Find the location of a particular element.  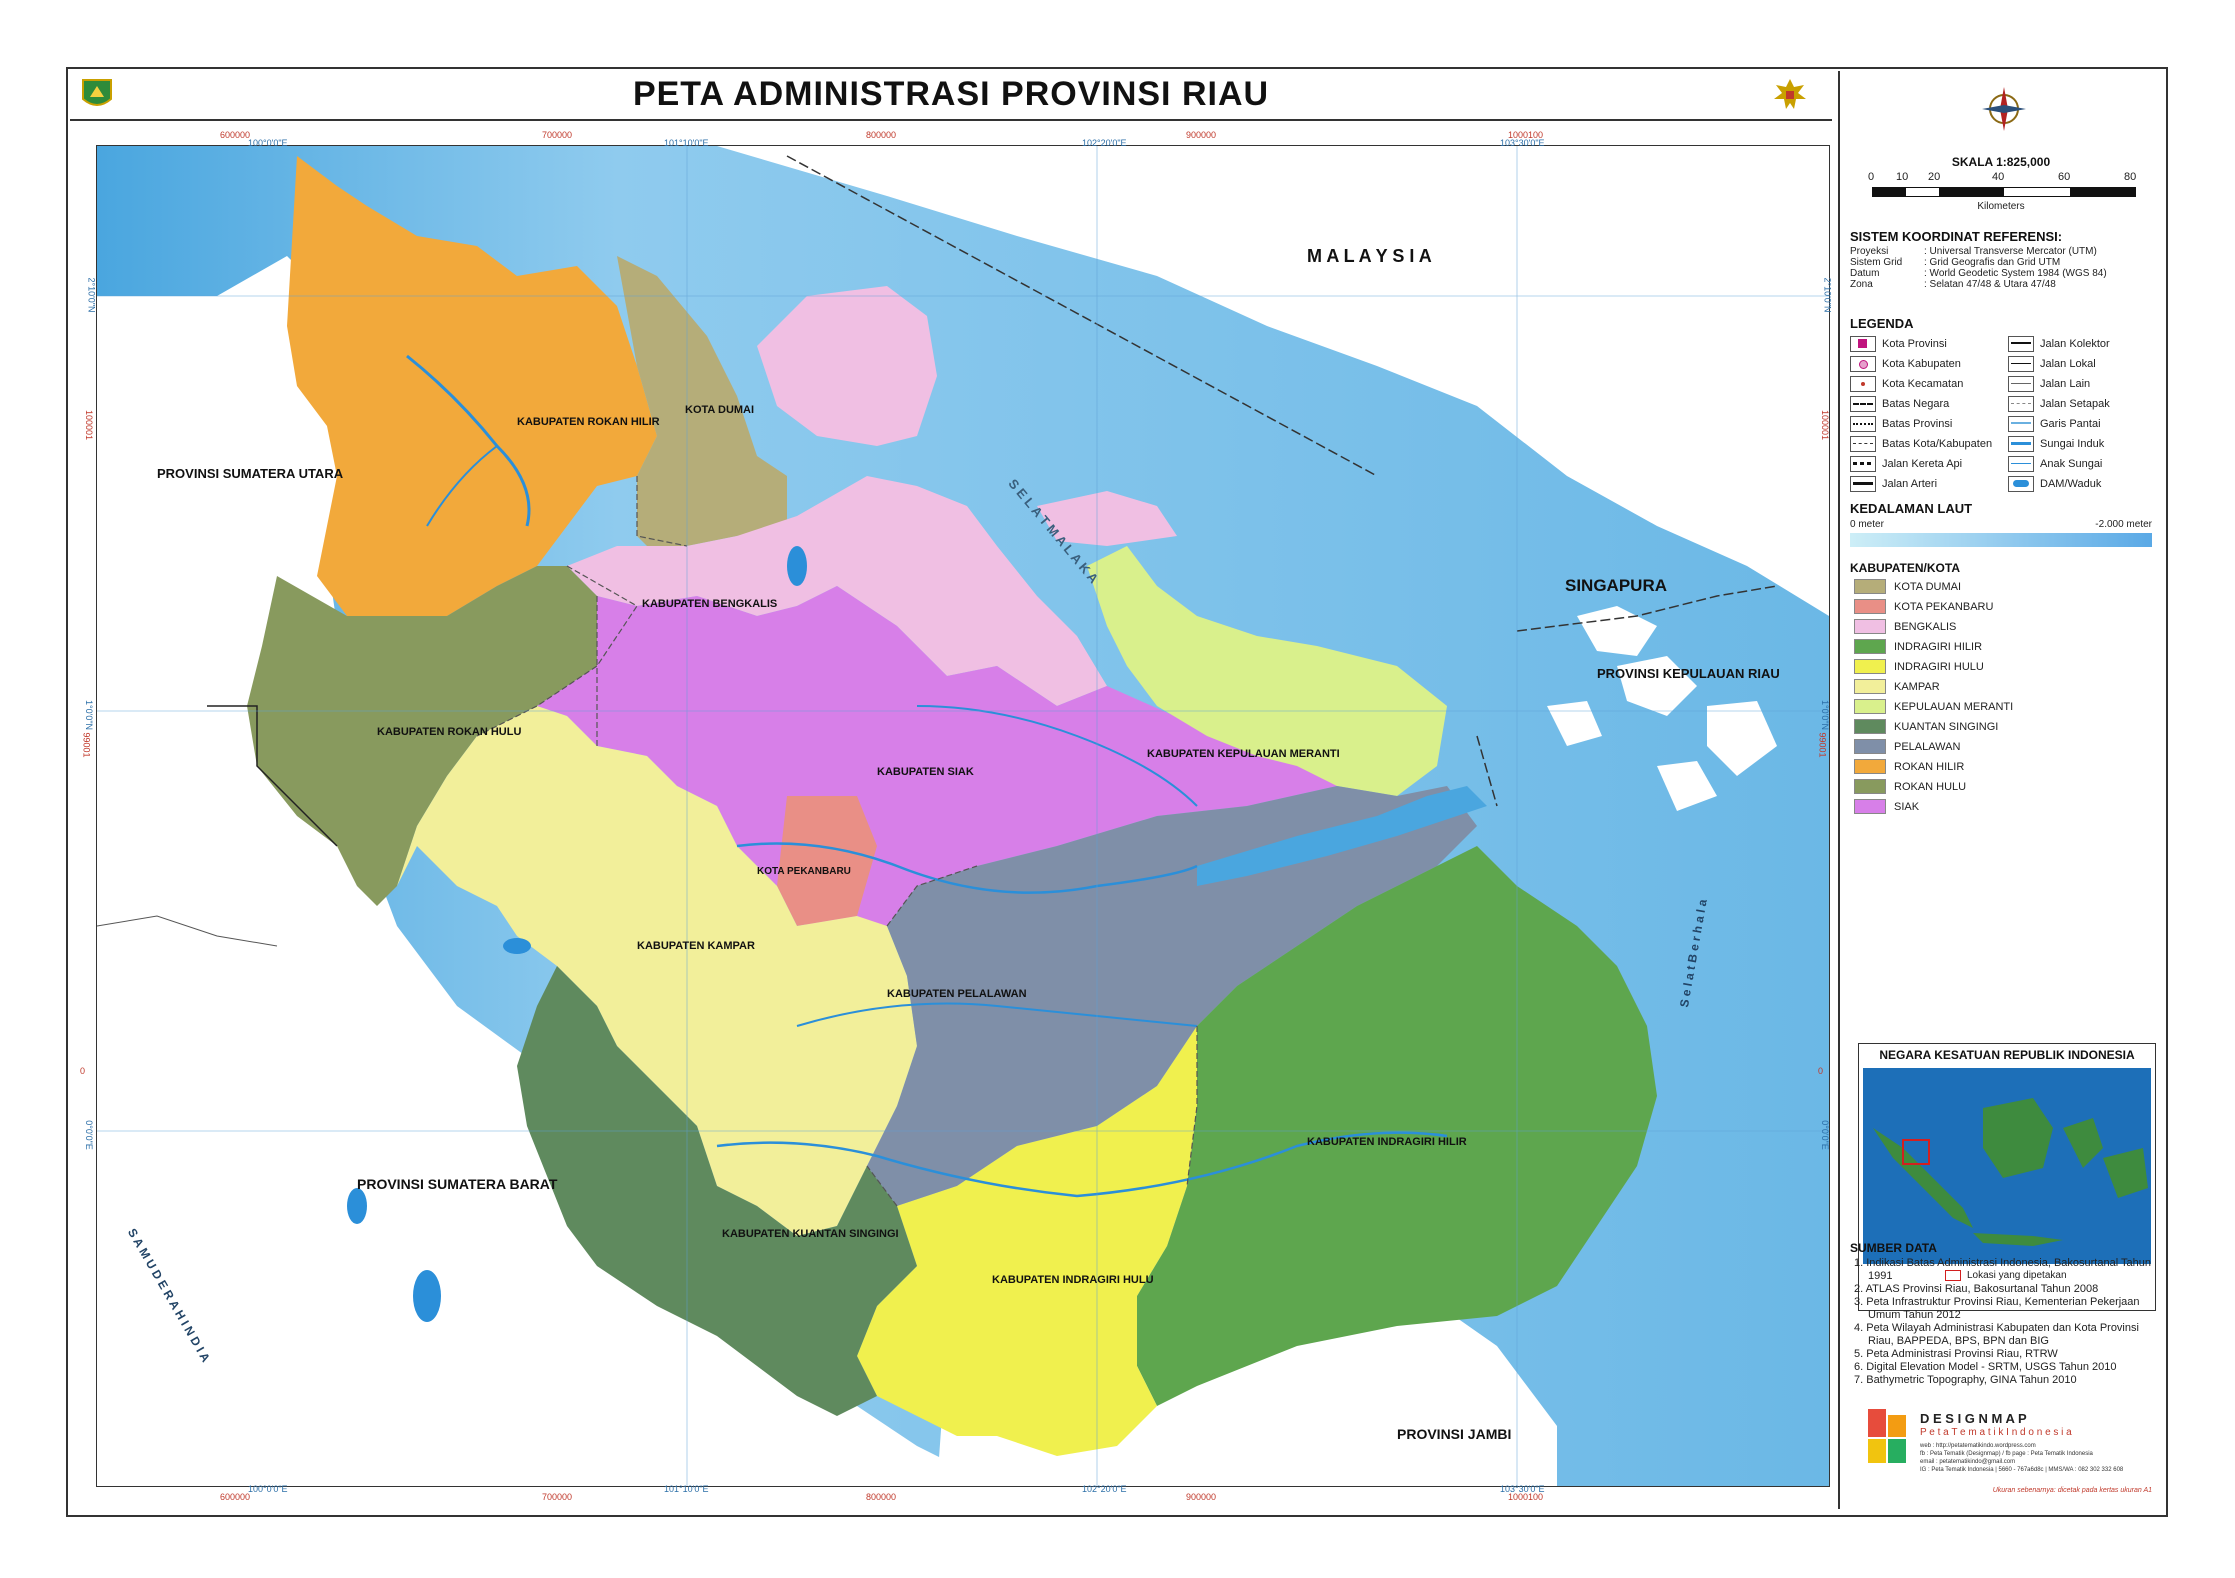

kab-label: ROKAN HILIR is located at coordinates (1929, 766).